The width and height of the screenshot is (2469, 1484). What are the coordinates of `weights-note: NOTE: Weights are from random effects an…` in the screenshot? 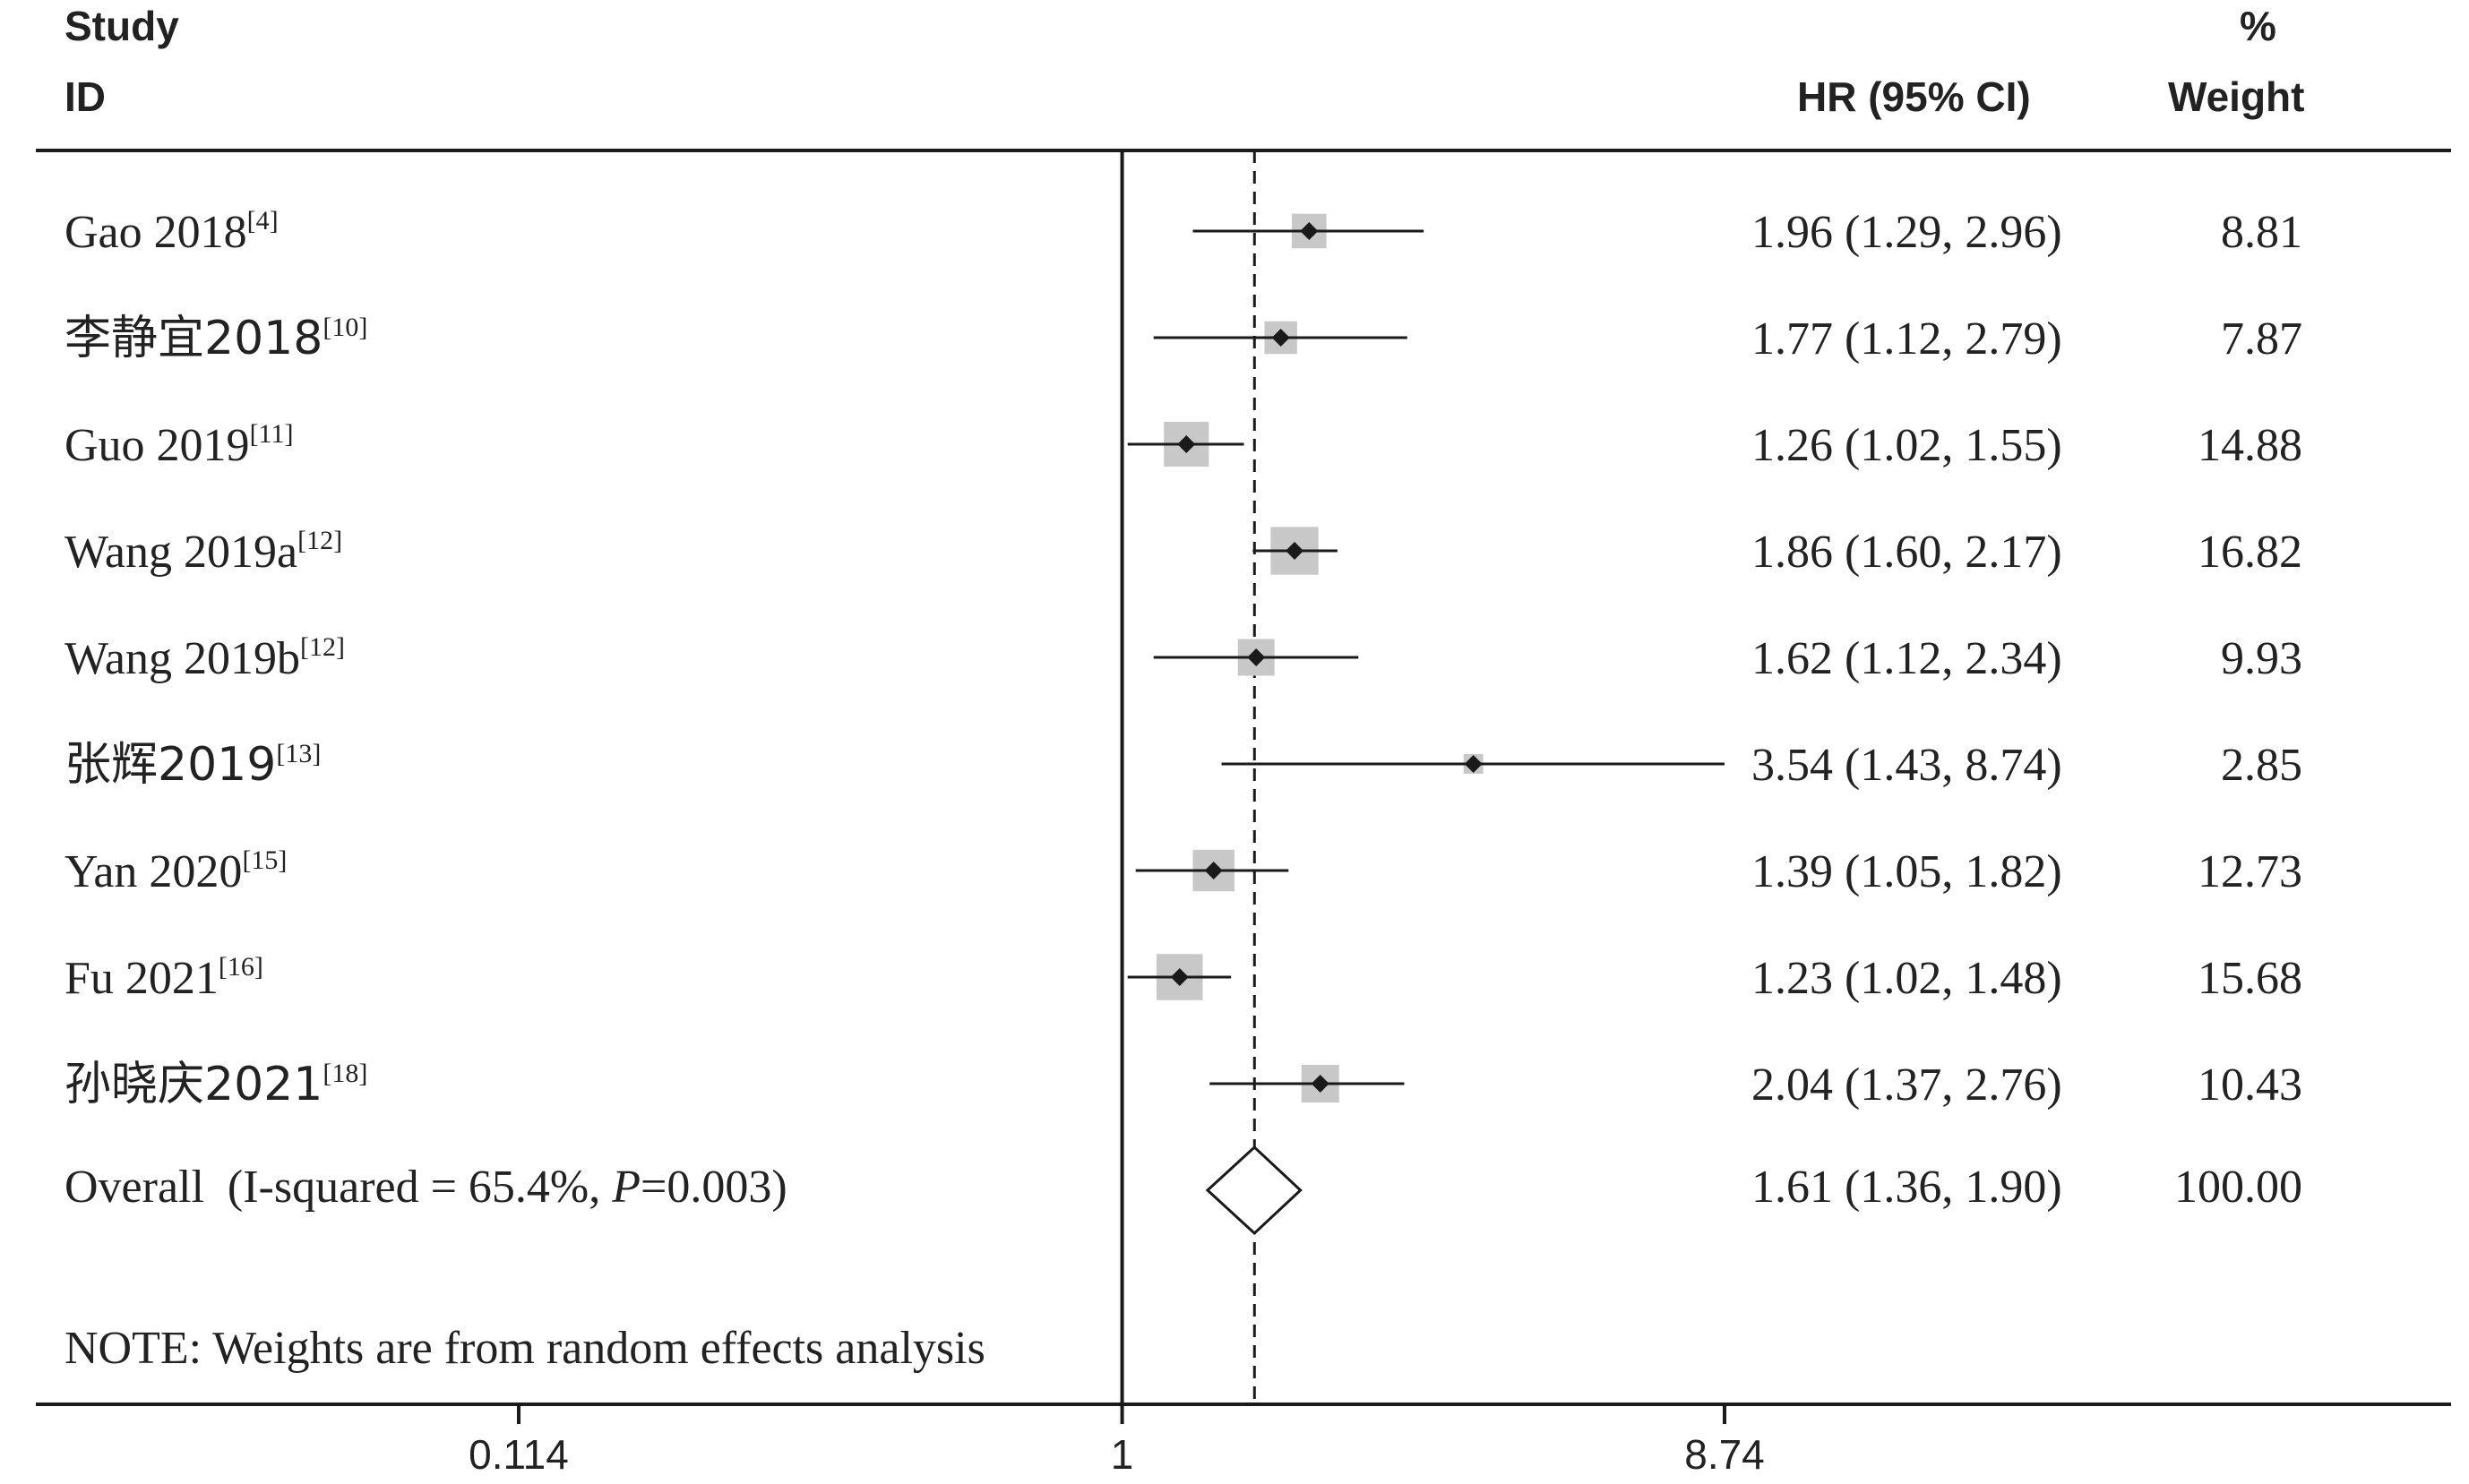 It's located at (525, 1348).